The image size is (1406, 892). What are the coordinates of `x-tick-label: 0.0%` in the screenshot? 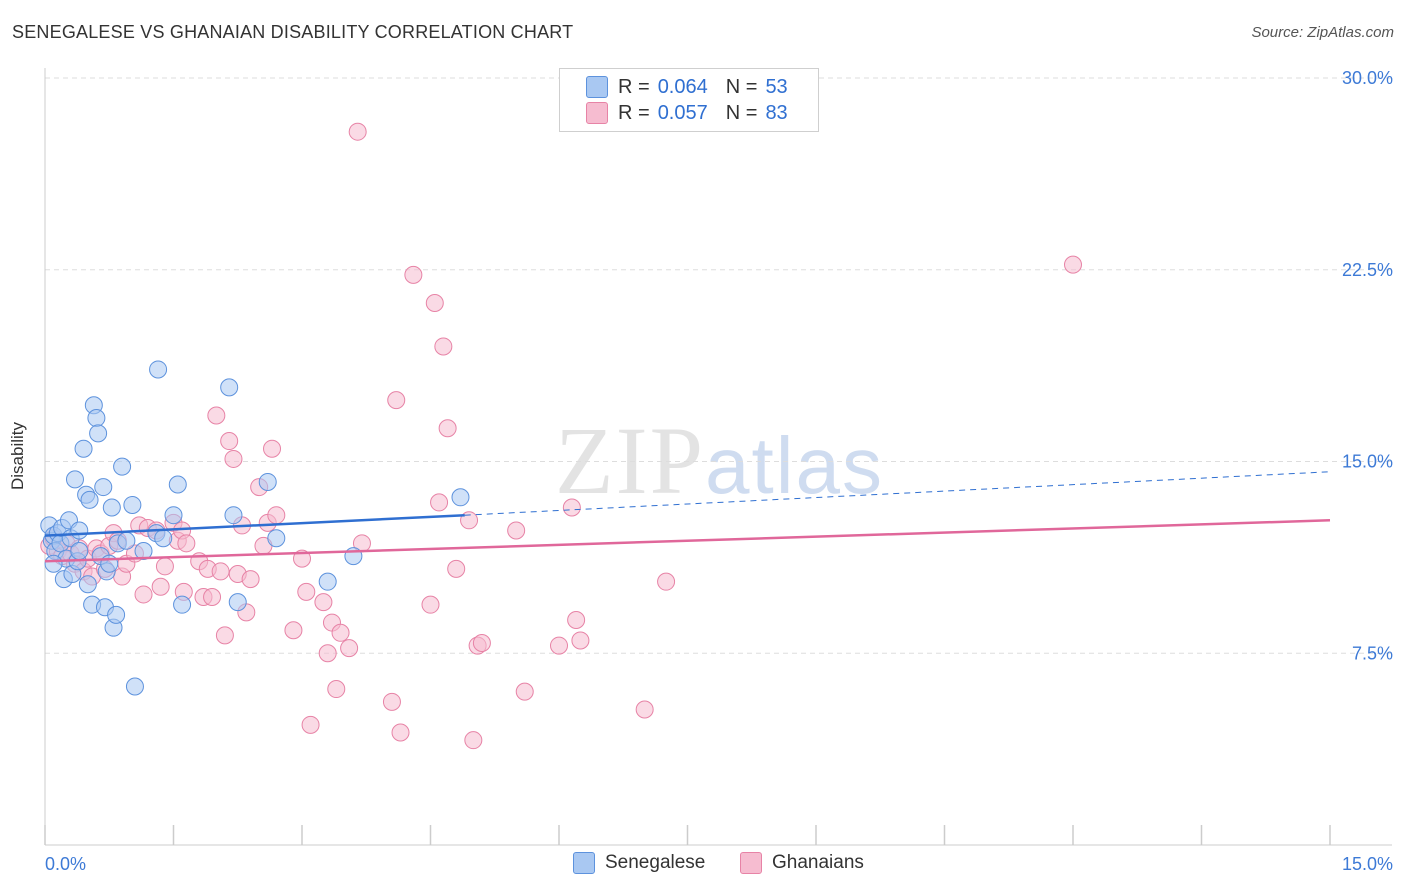 It's located at (65, 864).